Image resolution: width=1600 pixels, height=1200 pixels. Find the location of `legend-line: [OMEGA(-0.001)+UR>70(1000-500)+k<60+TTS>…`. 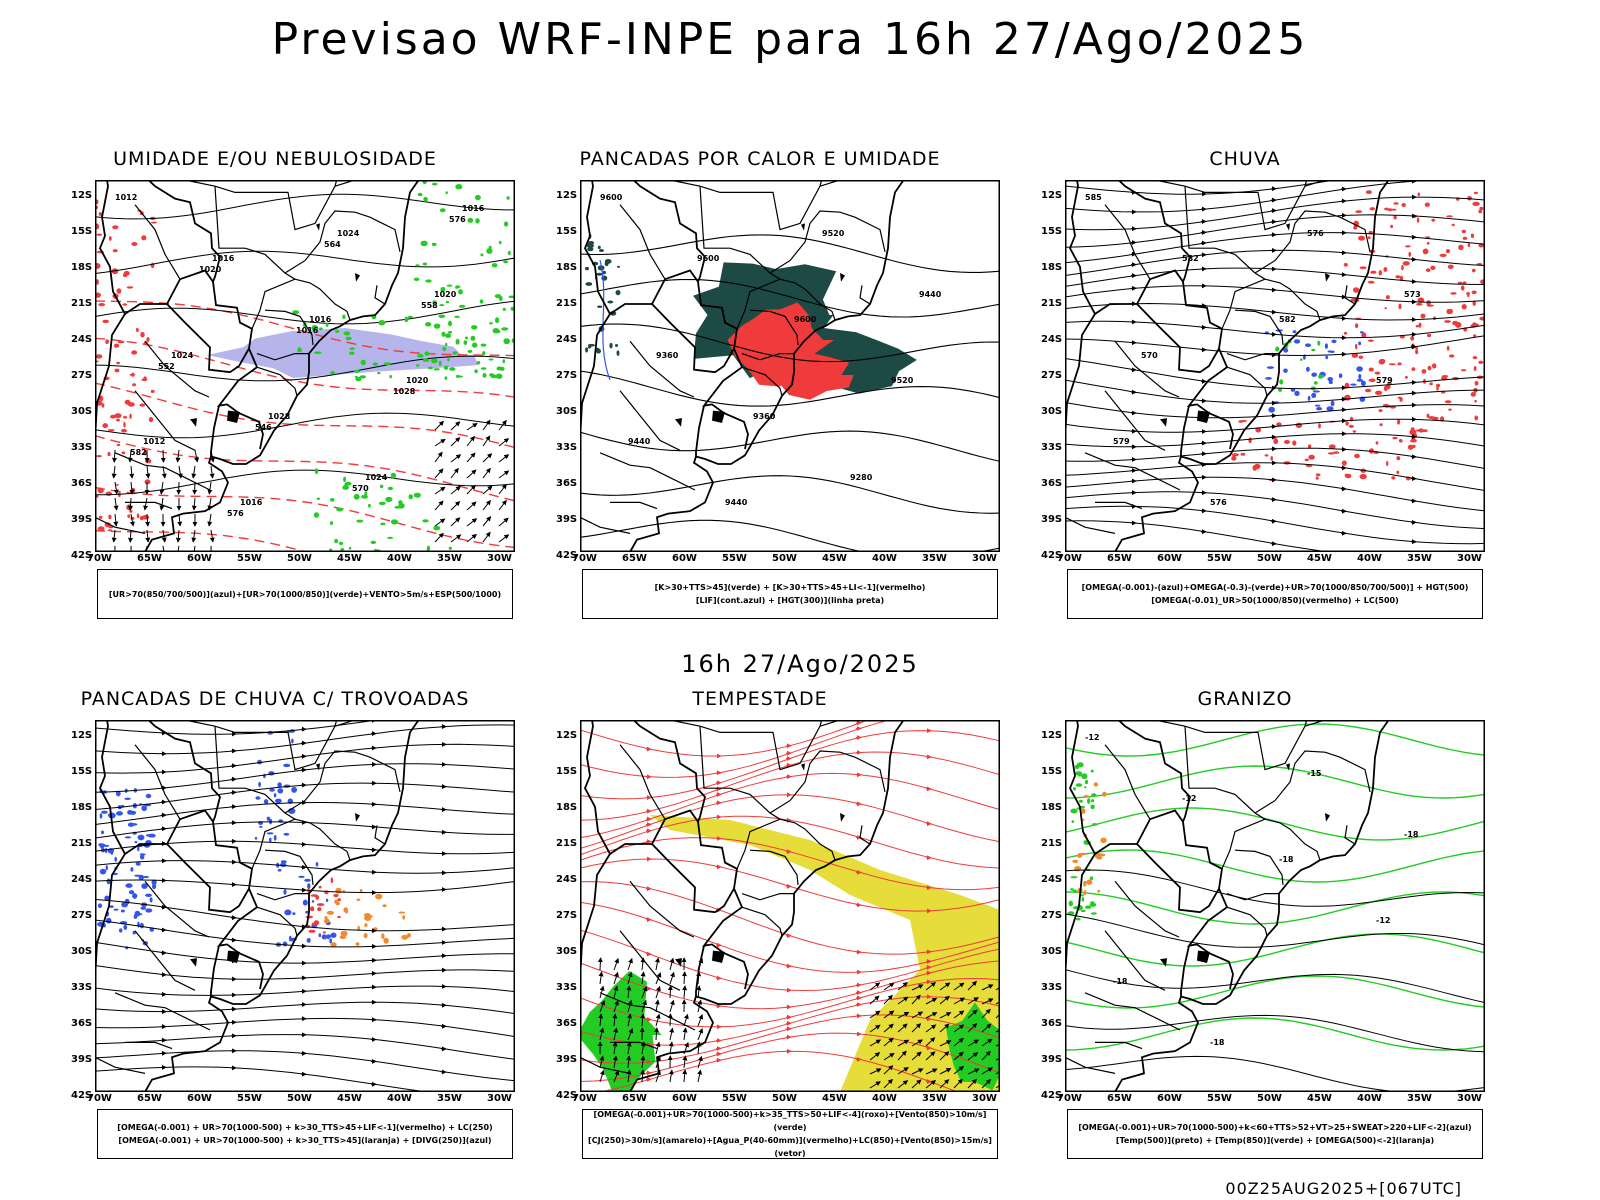

legend-line: [OMEGA(-0.001)+UR>70(1000-500)+k<60+TTS>… is located at coordinates (1275, 1127).